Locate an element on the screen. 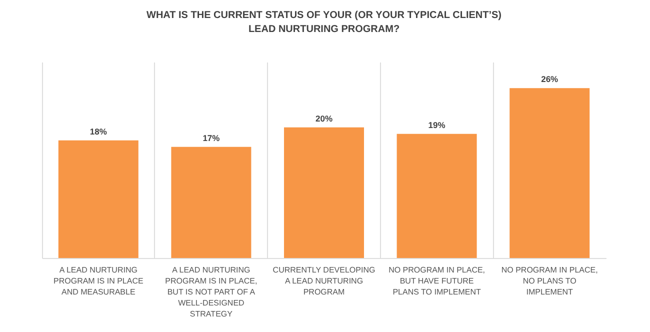 The image size is (650, 332). data-label: 19% is located at coordinates (437, 125).